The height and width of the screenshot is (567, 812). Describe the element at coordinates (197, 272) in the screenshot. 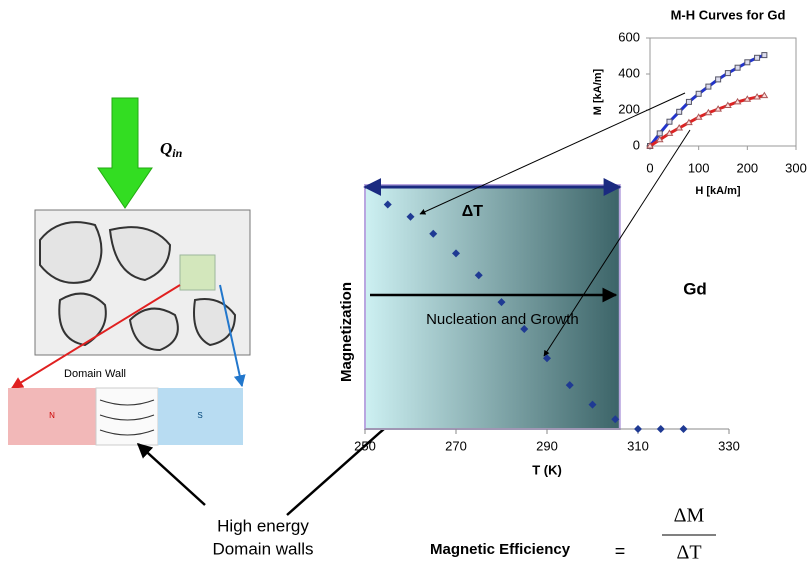

I see `highlight` at that location.